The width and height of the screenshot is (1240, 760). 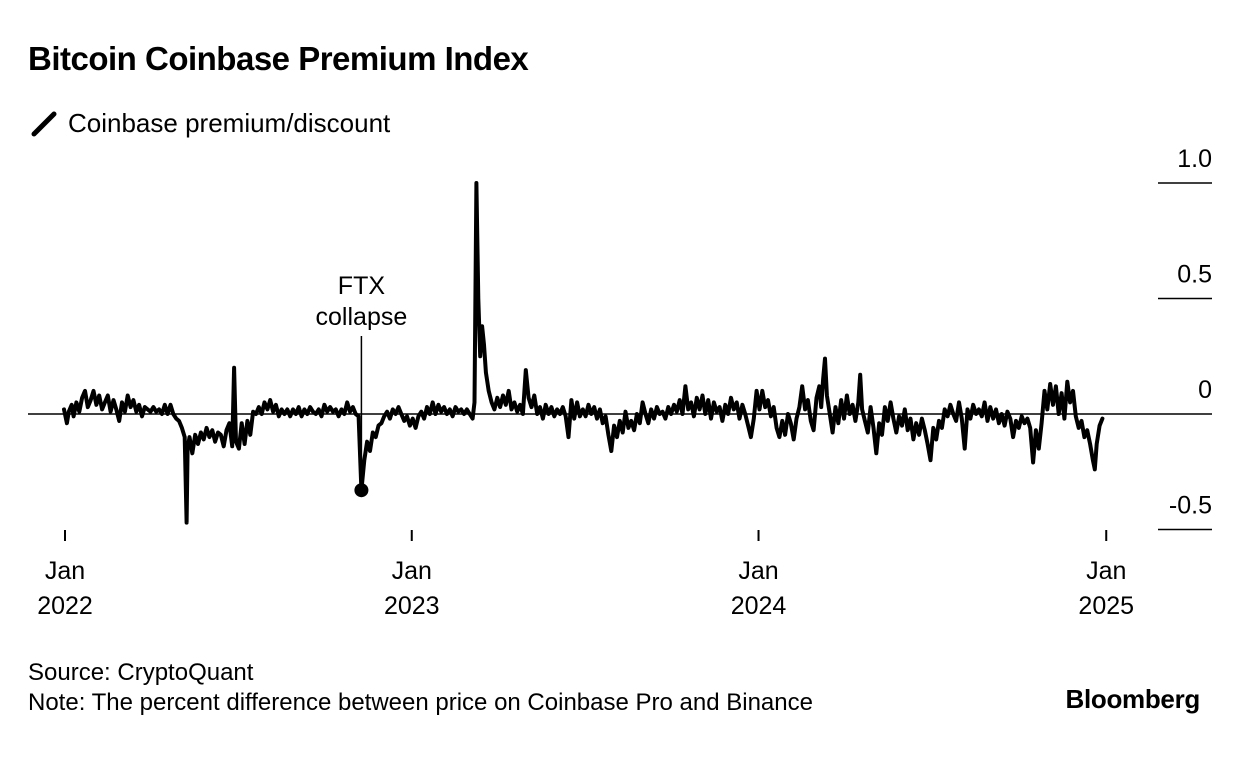 What do you see at coordinates (44, 124) in the screenshot?
I see `legend-line-icon` at bounding box center [44, 124].